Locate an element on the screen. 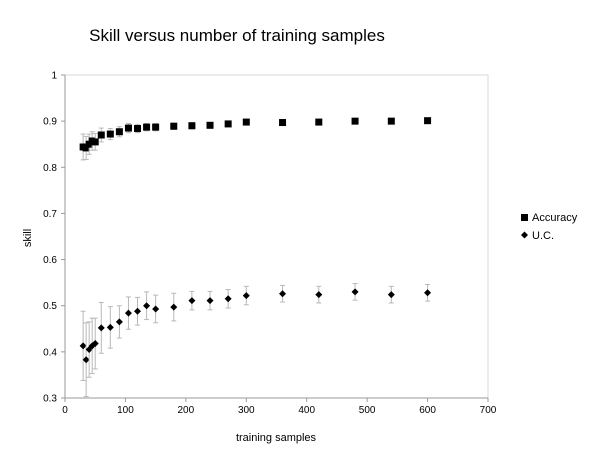  x-tick-label: 600 is located at coordinates (427, 410).